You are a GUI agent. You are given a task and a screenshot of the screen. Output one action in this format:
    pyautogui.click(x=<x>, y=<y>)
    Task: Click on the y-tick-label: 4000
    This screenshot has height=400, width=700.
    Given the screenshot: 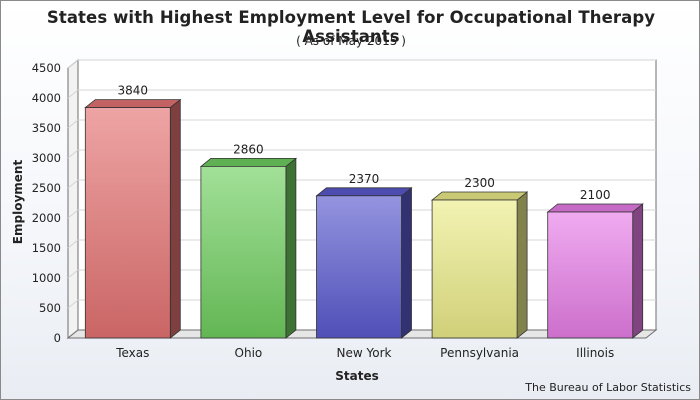 What is the action you would take?
    pyautogui.click(x=46, y=98)
    